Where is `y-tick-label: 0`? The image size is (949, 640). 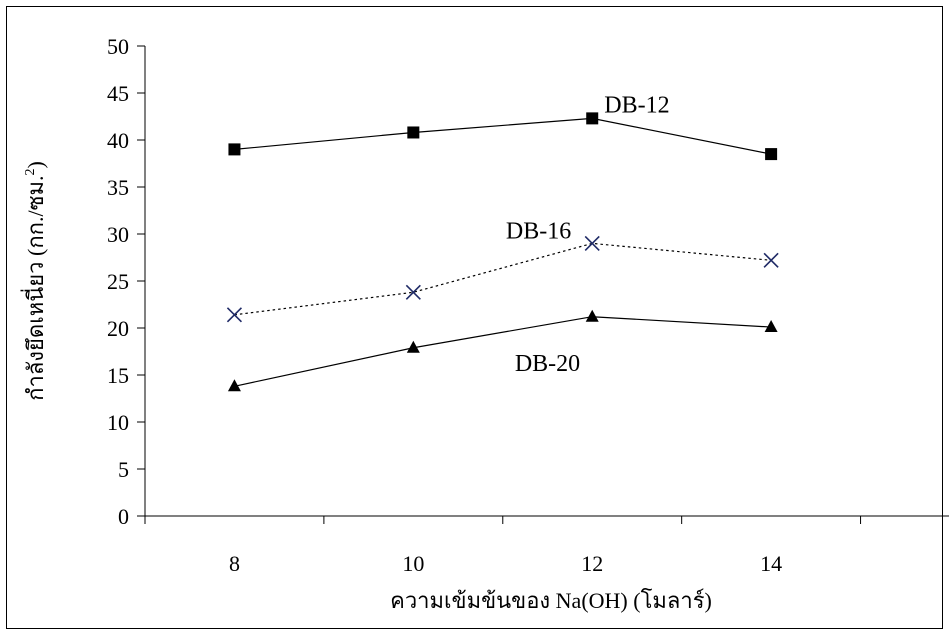
y-tick-label: 0 is located at coordinates (123, 516).